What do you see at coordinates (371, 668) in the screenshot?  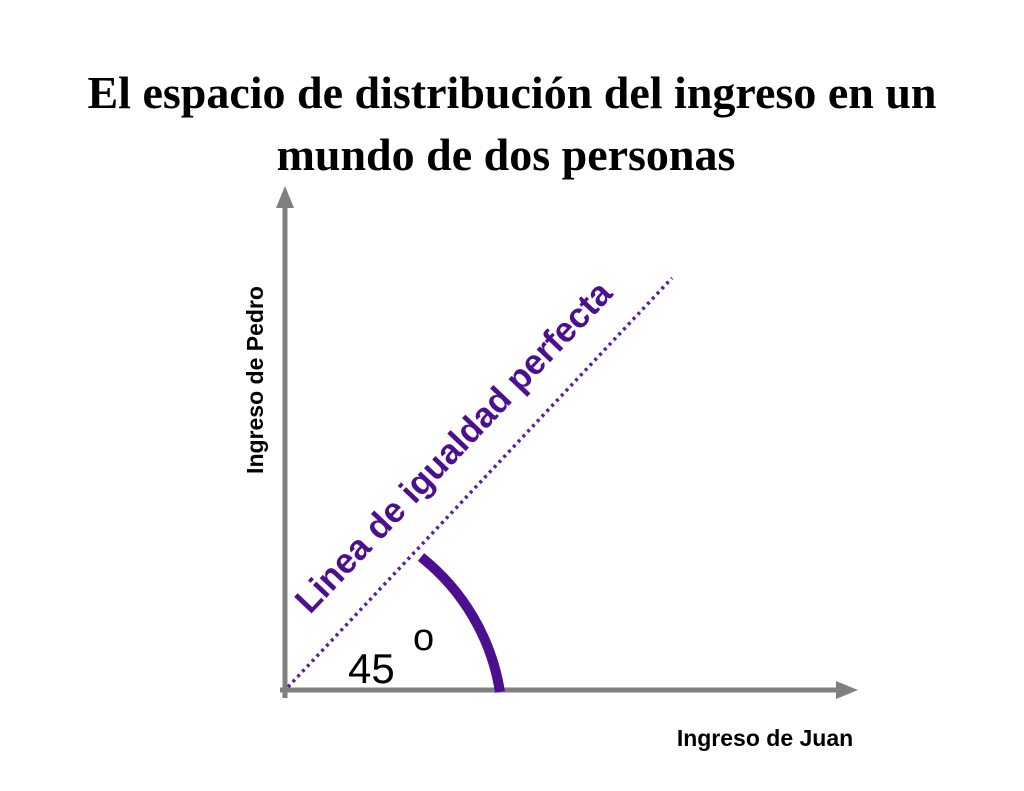 I see `angle-label: 45` at bounding box center [371, 668].